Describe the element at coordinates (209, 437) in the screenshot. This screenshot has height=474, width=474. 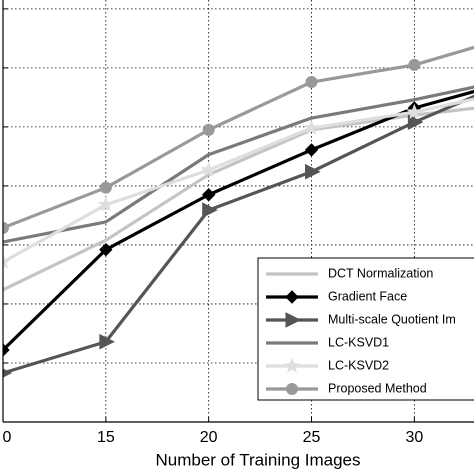
I see `x-tick-label: 20` at that location.